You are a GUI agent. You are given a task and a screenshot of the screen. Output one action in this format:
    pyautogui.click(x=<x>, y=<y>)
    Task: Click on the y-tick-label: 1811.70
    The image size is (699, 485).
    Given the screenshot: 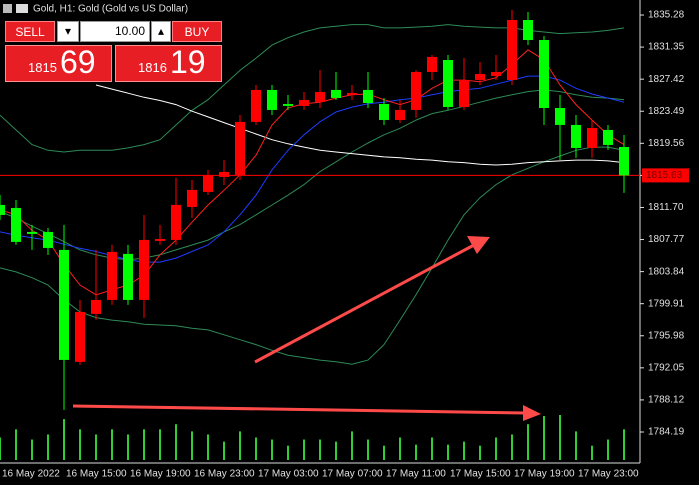 What is the action you would take?
    pyautogui.click(x=666, y=207)
    